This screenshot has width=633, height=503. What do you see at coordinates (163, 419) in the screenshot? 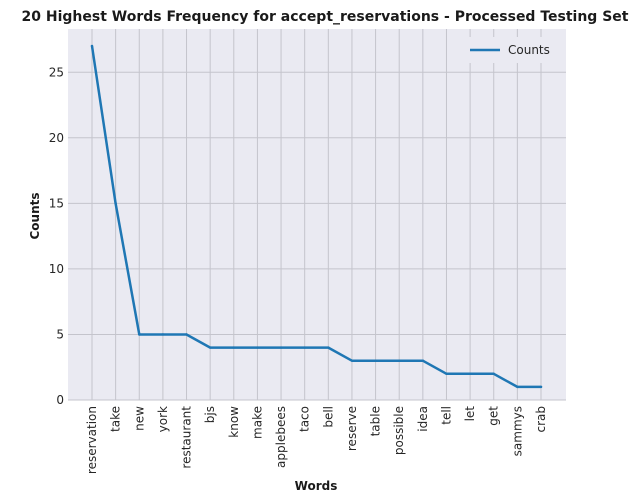
I see `x-tick-label: york` at bounding box center [163, 419].